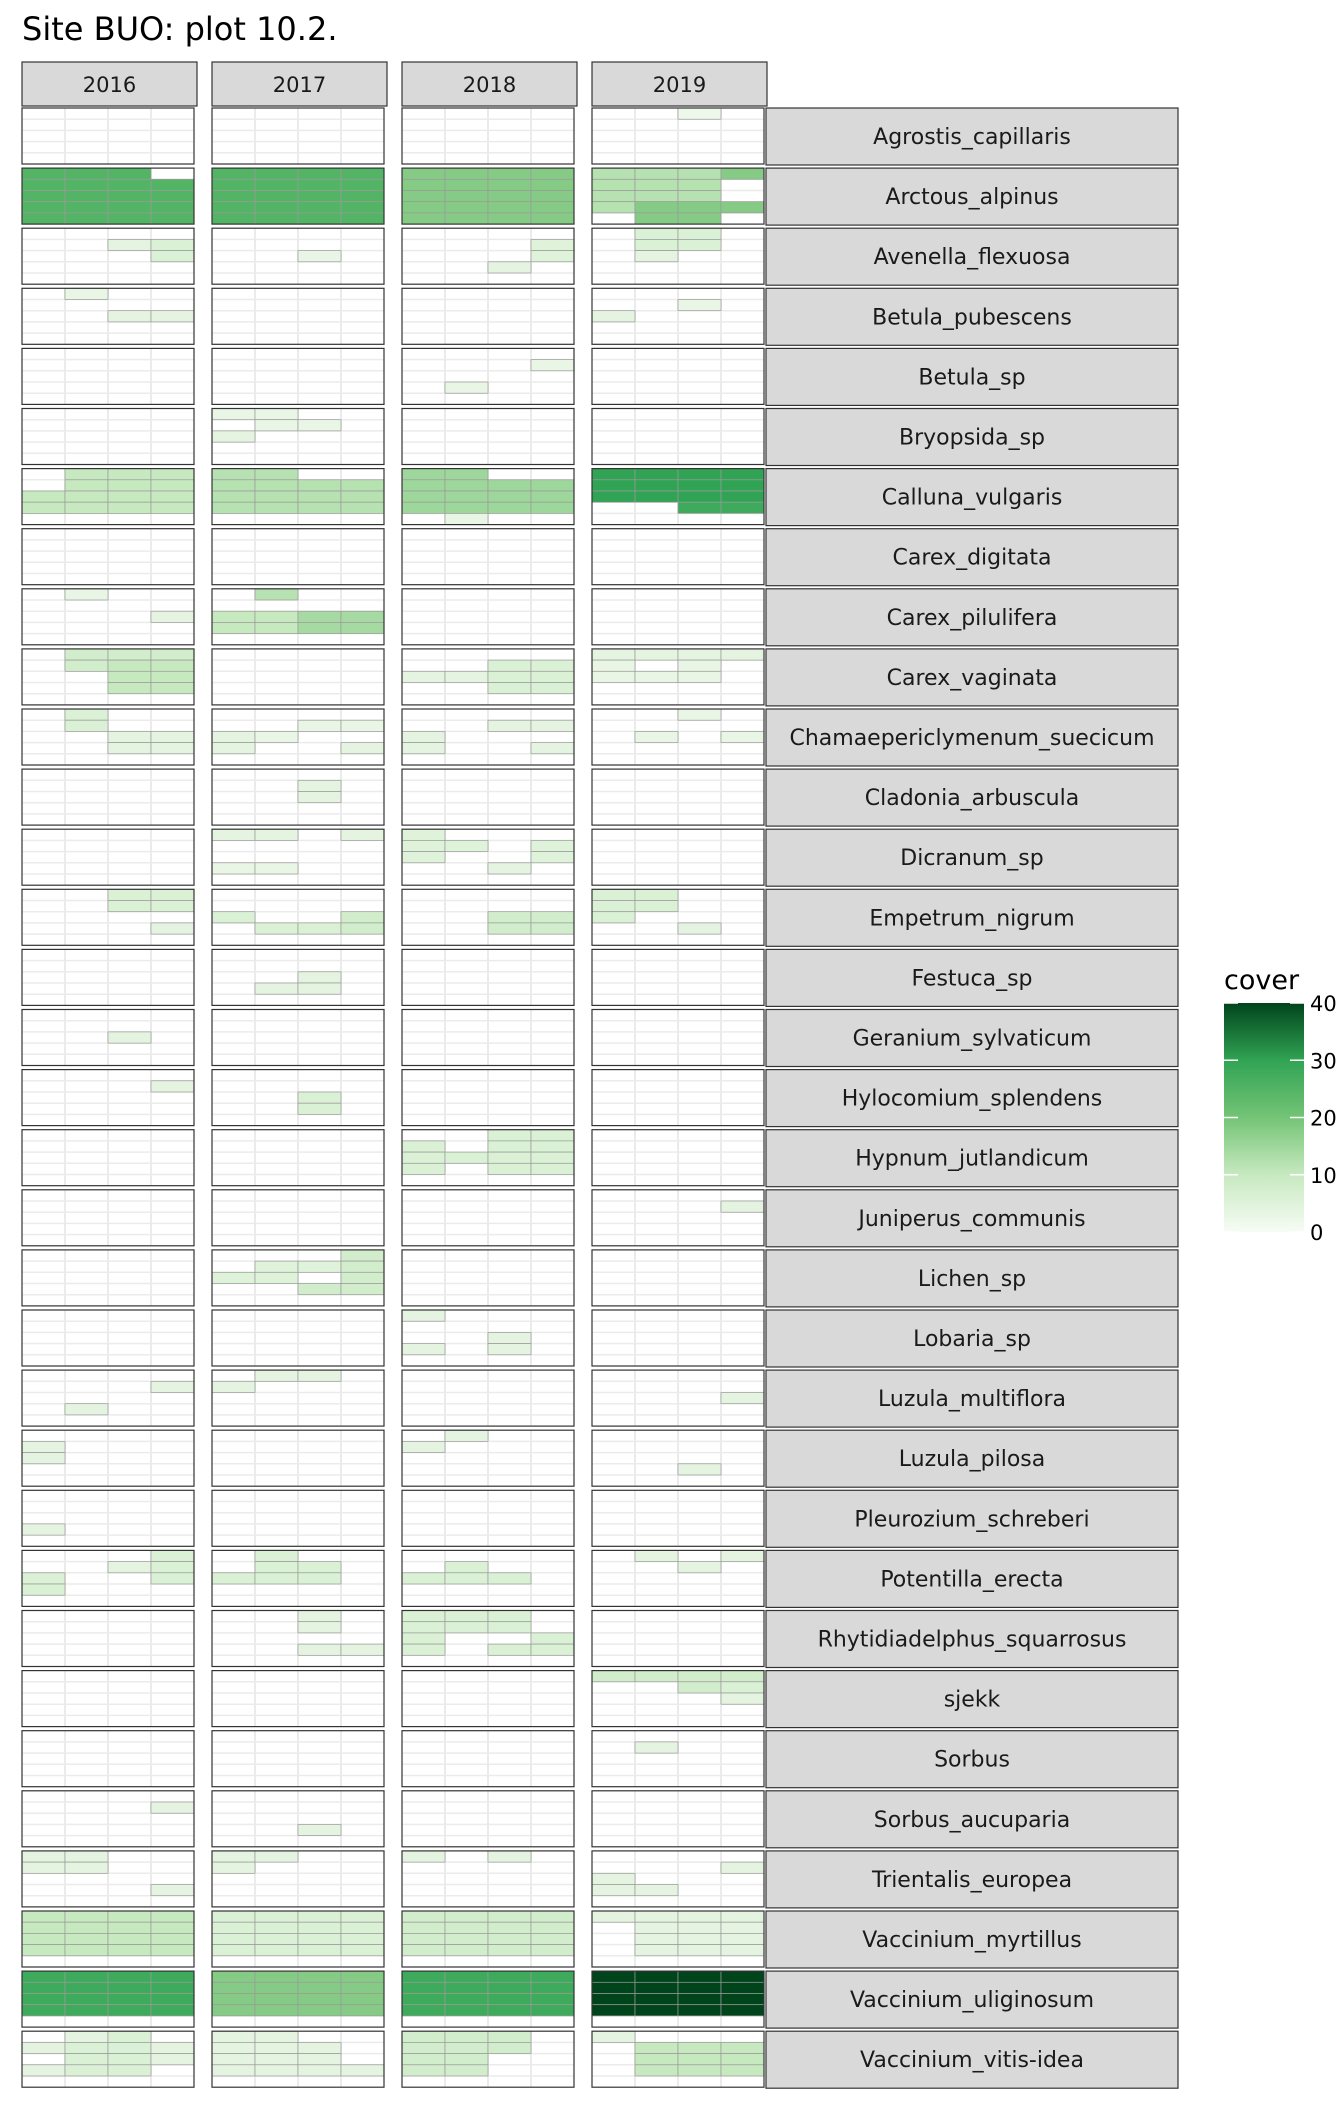 This screenshot has height=2112, width=1344. I want to click on panel-Vaccinium_uliginosum-2019, so click(678, 1999).